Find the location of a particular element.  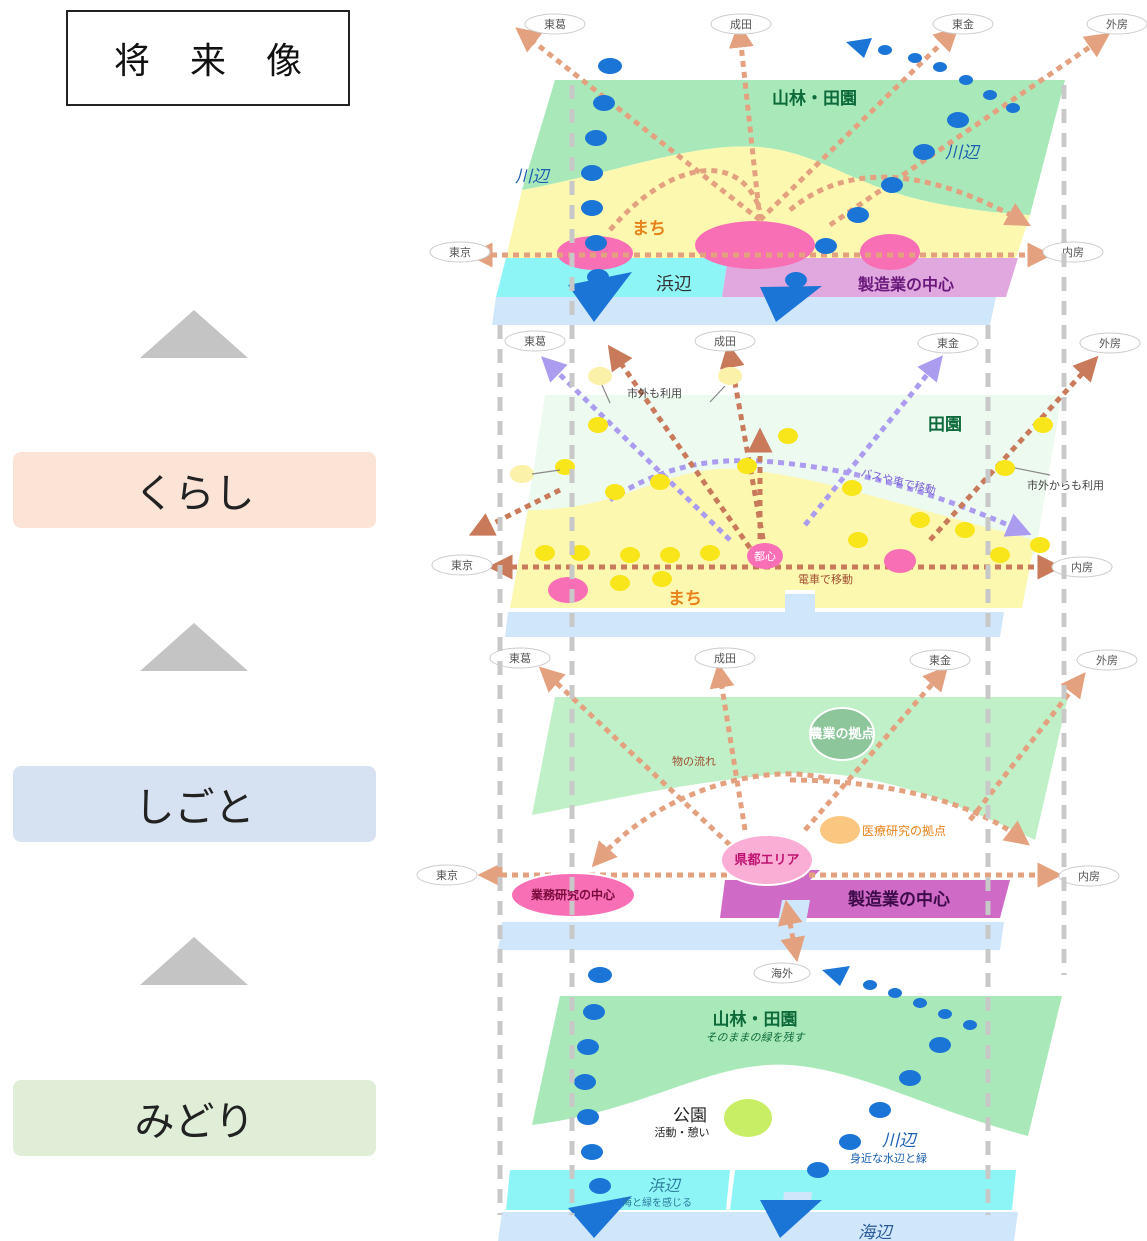

dest-label: 成田 is located at coordinates (725, 341).